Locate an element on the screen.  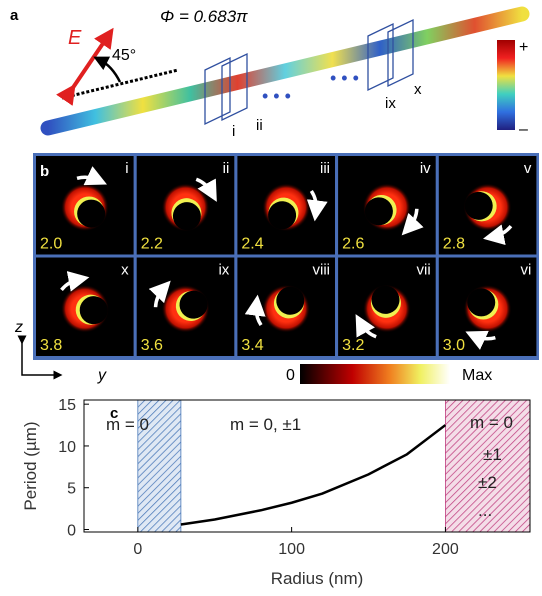
frame-value: 2.6 is located at coordinates (353, 244).